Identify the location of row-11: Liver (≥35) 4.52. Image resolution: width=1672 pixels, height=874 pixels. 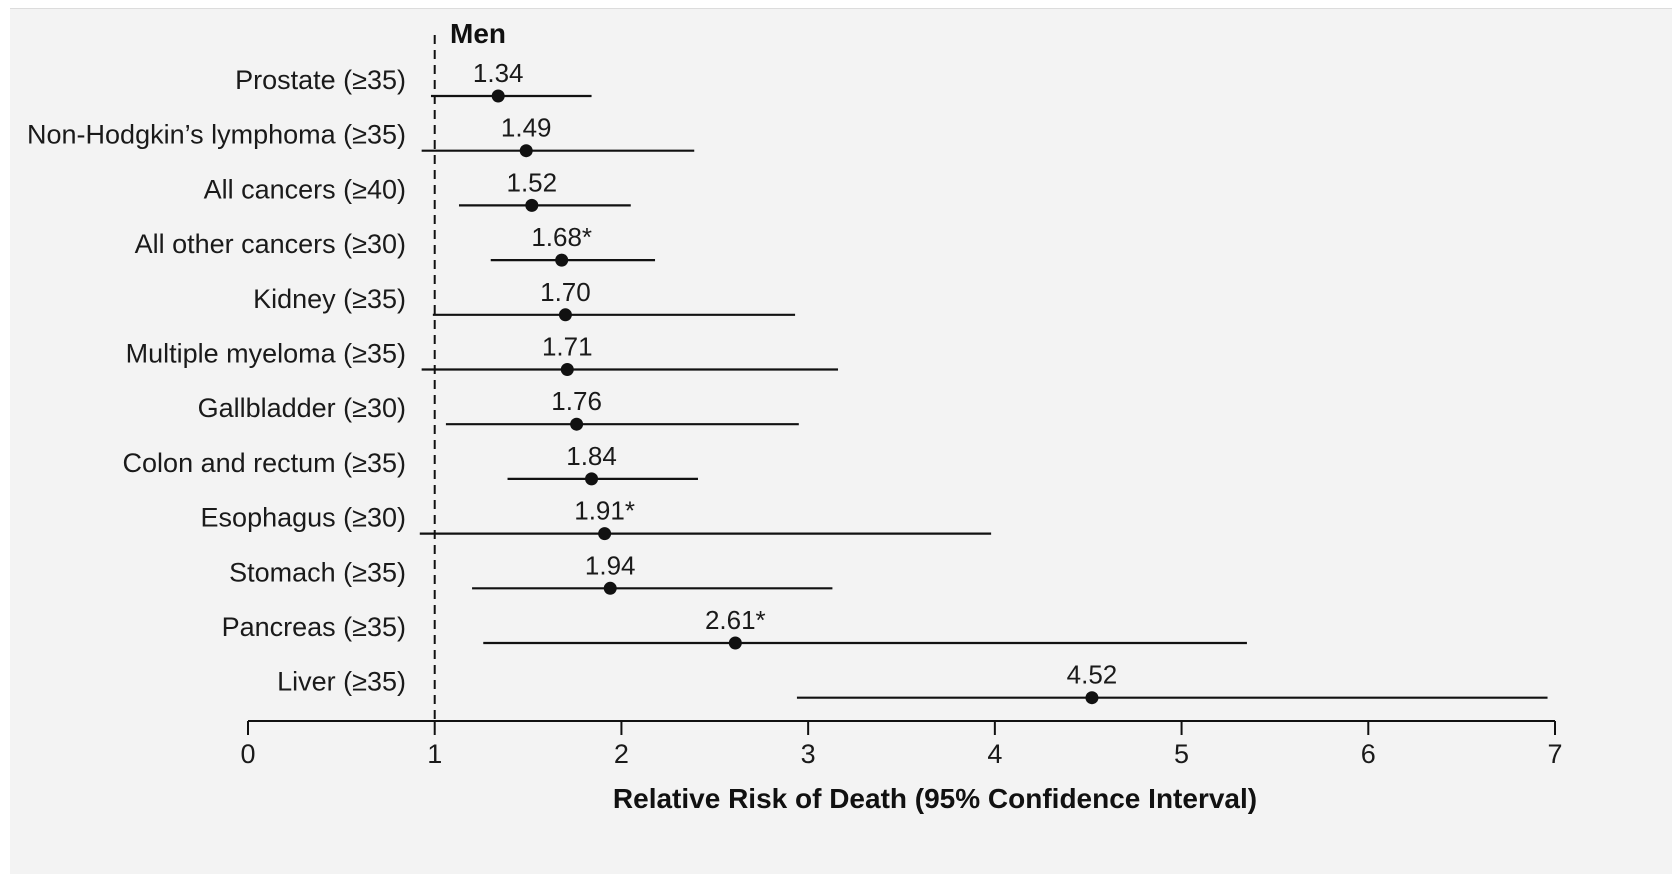
(912, 682).